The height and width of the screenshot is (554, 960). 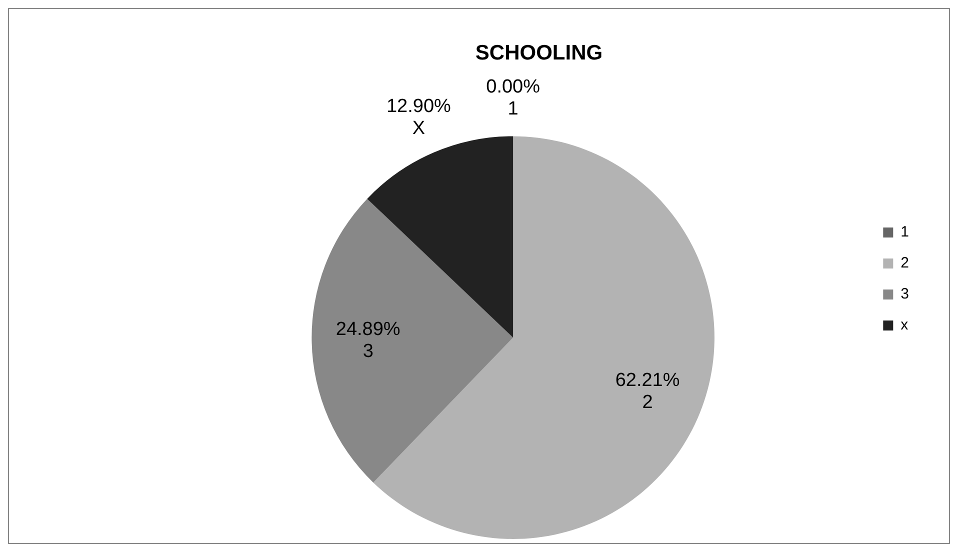 What do you see at coordinates (513, 98) in the screenshot?
I see `text: 0.00% 1` at bounding box center [513, 98].